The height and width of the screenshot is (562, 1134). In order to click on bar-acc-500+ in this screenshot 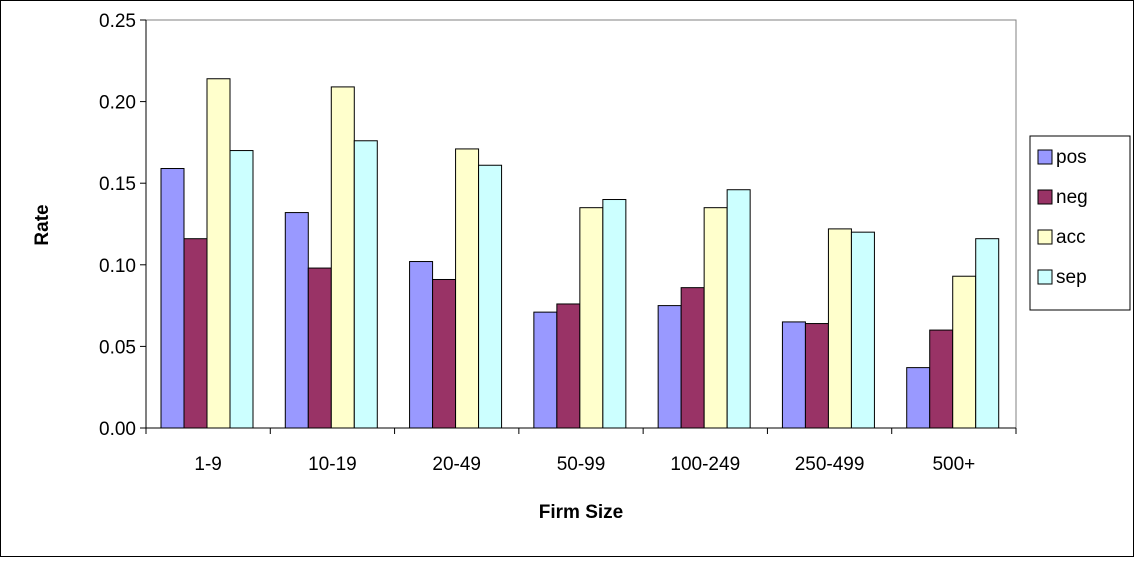, I will do `click(964, 352)`.